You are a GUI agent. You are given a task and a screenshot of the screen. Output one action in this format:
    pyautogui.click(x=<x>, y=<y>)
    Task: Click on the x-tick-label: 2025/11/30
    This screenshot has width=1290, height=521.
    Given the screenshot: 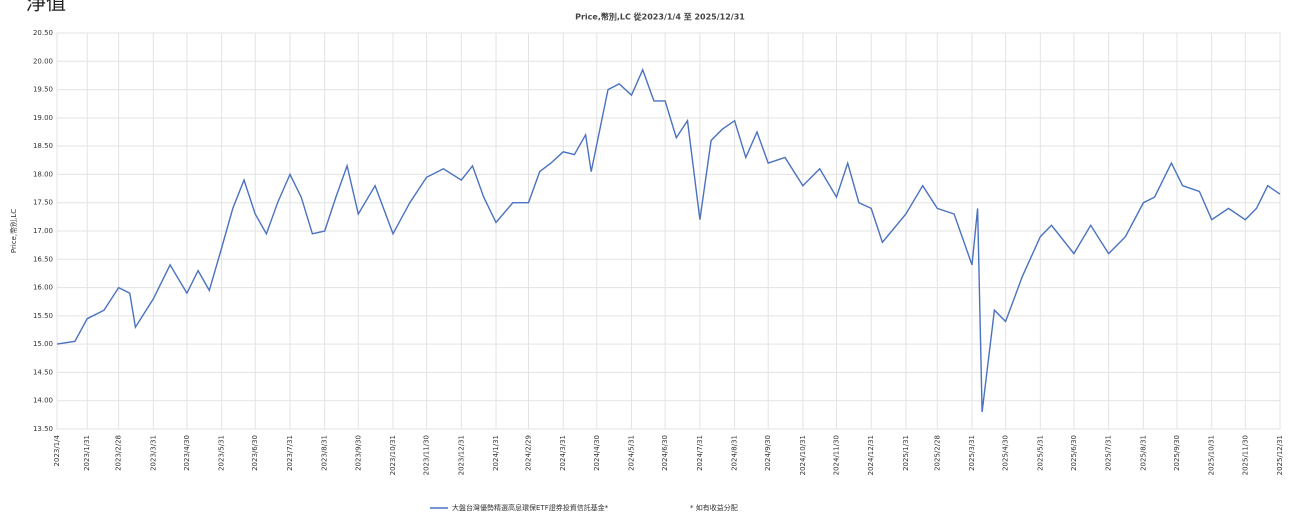 What is the action you would take?
    pyautogui.click(x=1245, y=455)
    